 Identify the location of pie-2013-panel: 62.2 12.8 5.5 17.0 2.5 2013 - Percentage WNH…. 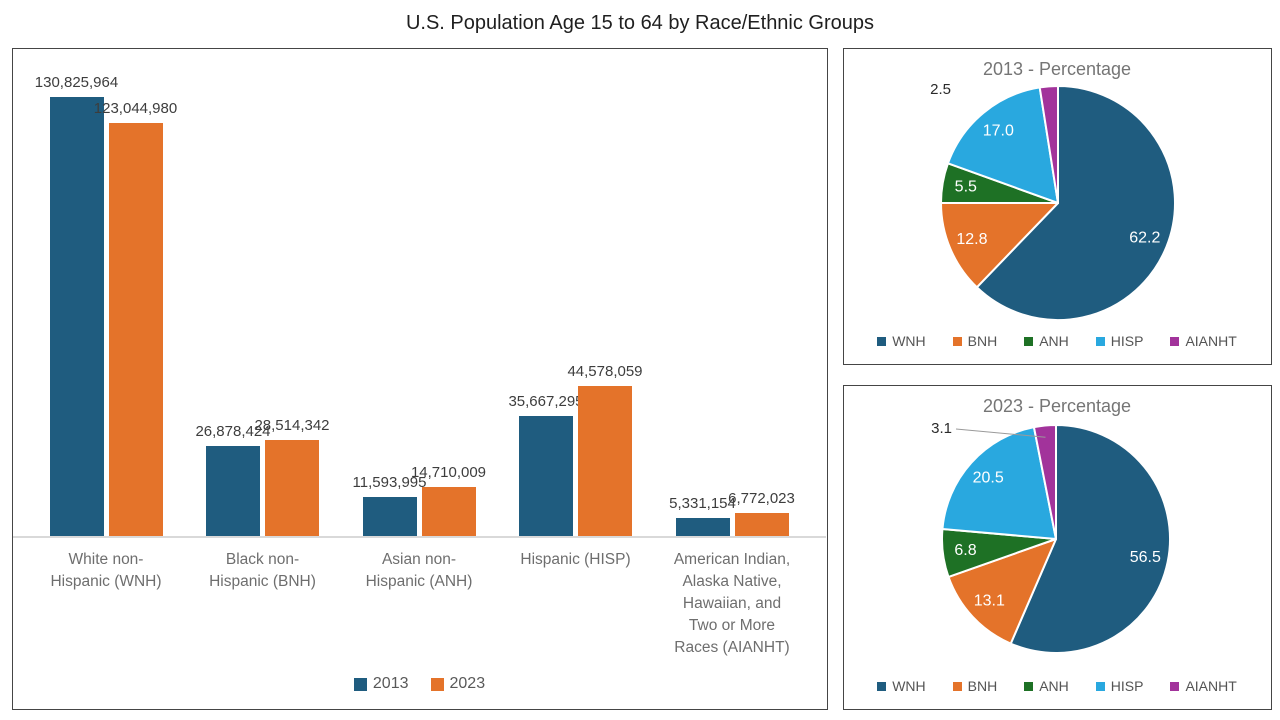
(1057, 206).